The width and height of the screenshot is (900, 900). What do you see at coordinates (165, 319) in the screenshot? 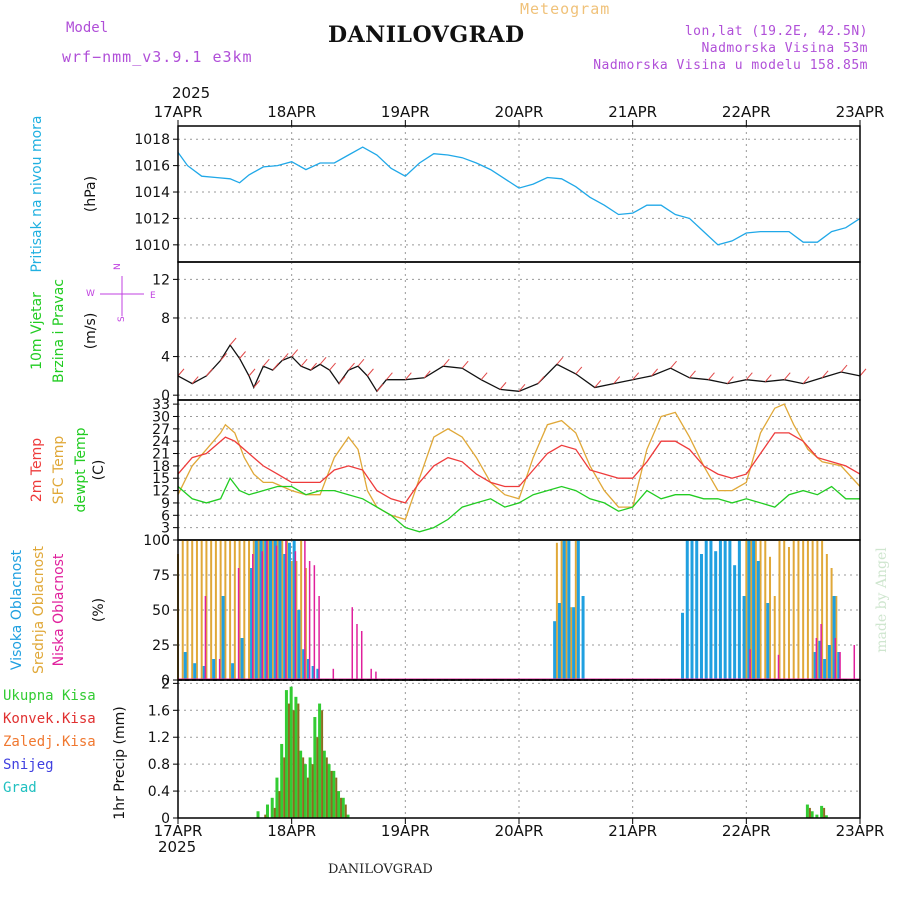
I see `y-tick-label: 8` at bounding box center [165, 319].